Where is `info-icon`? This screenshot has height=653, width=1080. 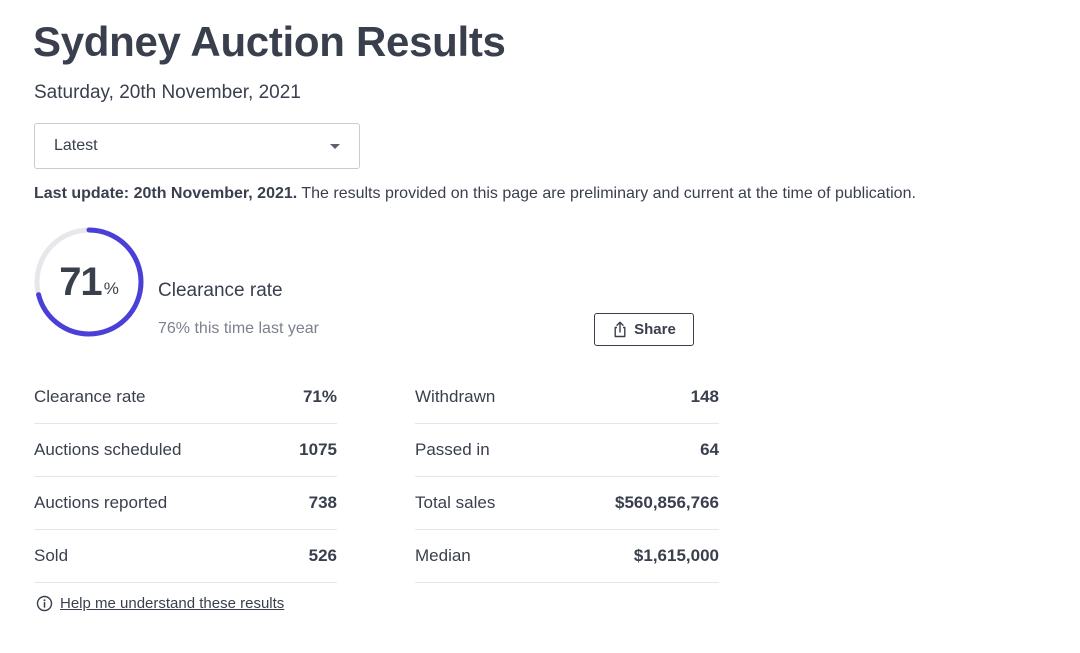
info-icon is located at coordinates (44, 603).